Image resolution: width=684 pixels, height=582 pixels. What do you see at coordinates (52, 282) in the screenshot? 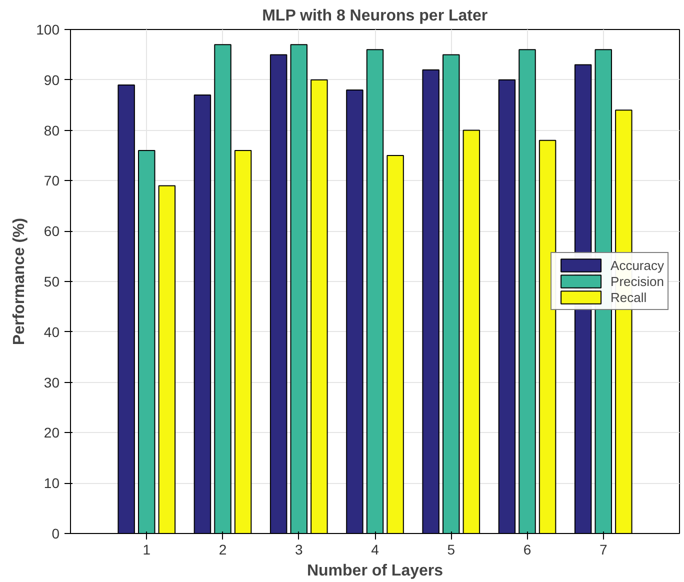
I see `y-tick-label: 50` at bounding box center [52, 282].